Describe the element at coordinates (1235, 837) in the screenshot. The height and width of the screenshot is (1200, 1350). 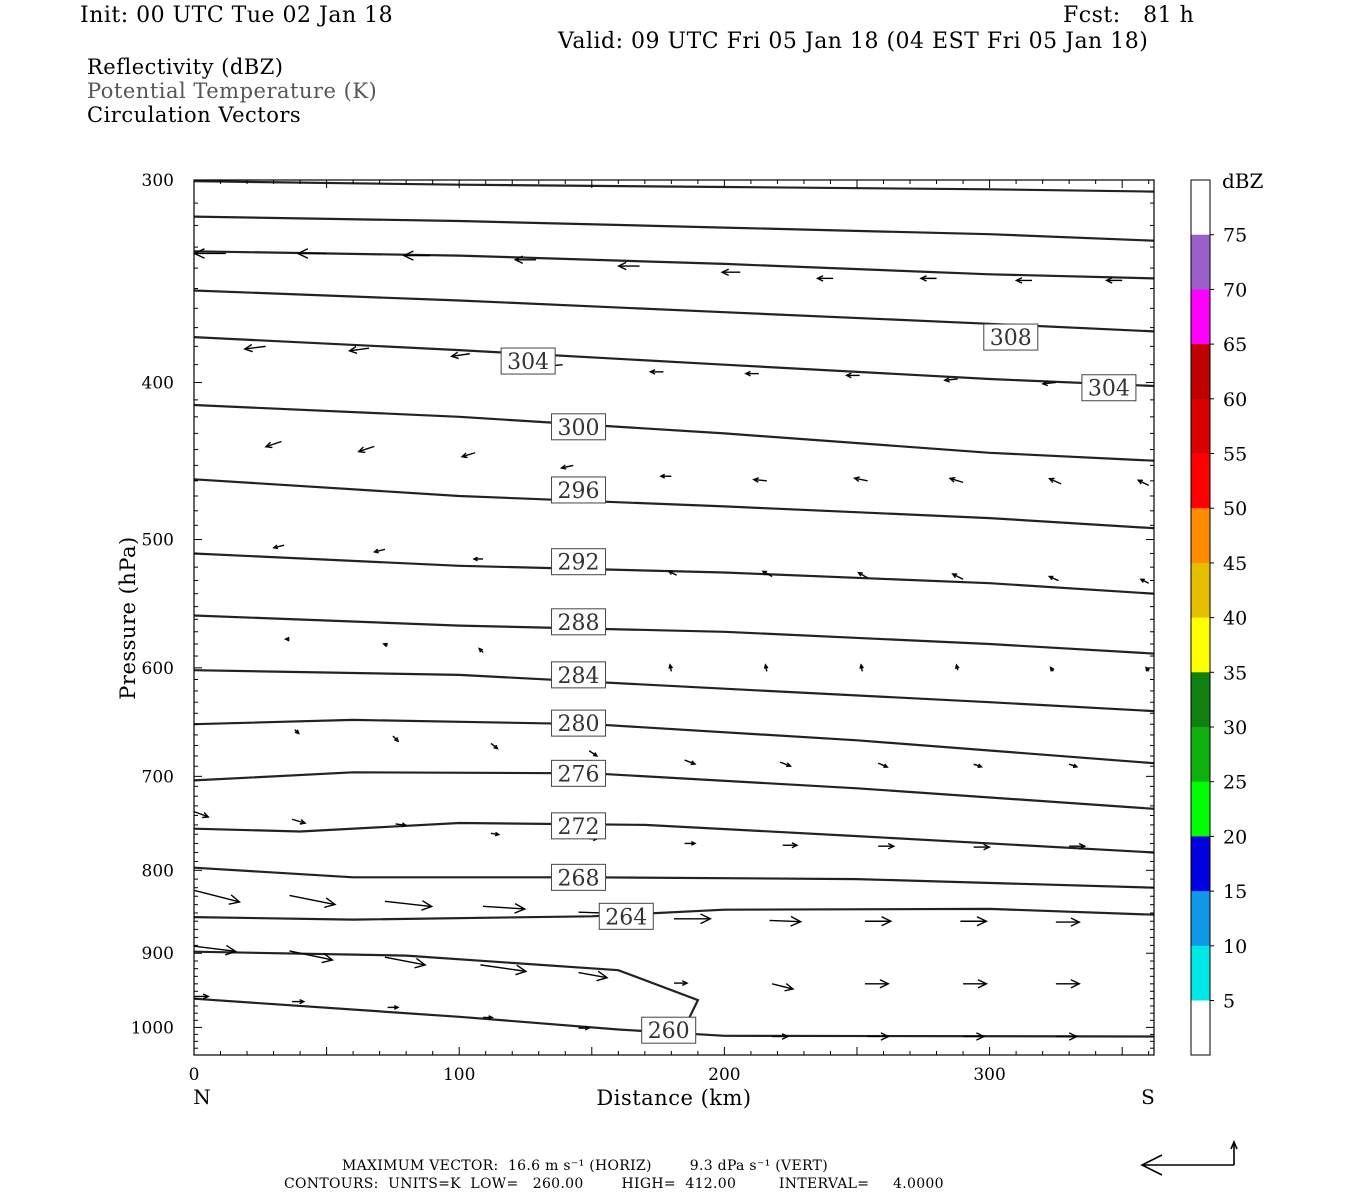
I see `colorbar-label: 20` at that location.